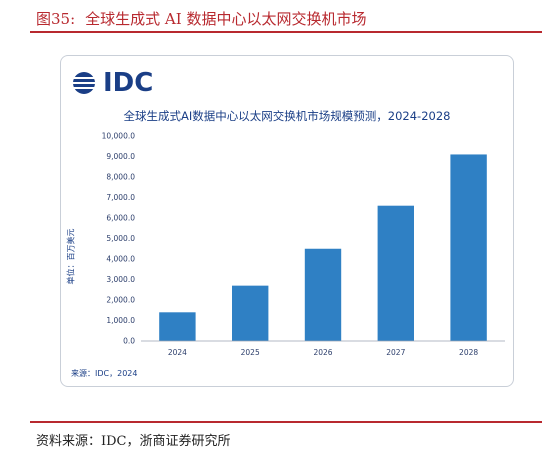 The image size is (548, 454). What do you see at coordinates (56, 19) in the screenshot?
I see `figure-number: 图35:` at bounding box center [56, 19].